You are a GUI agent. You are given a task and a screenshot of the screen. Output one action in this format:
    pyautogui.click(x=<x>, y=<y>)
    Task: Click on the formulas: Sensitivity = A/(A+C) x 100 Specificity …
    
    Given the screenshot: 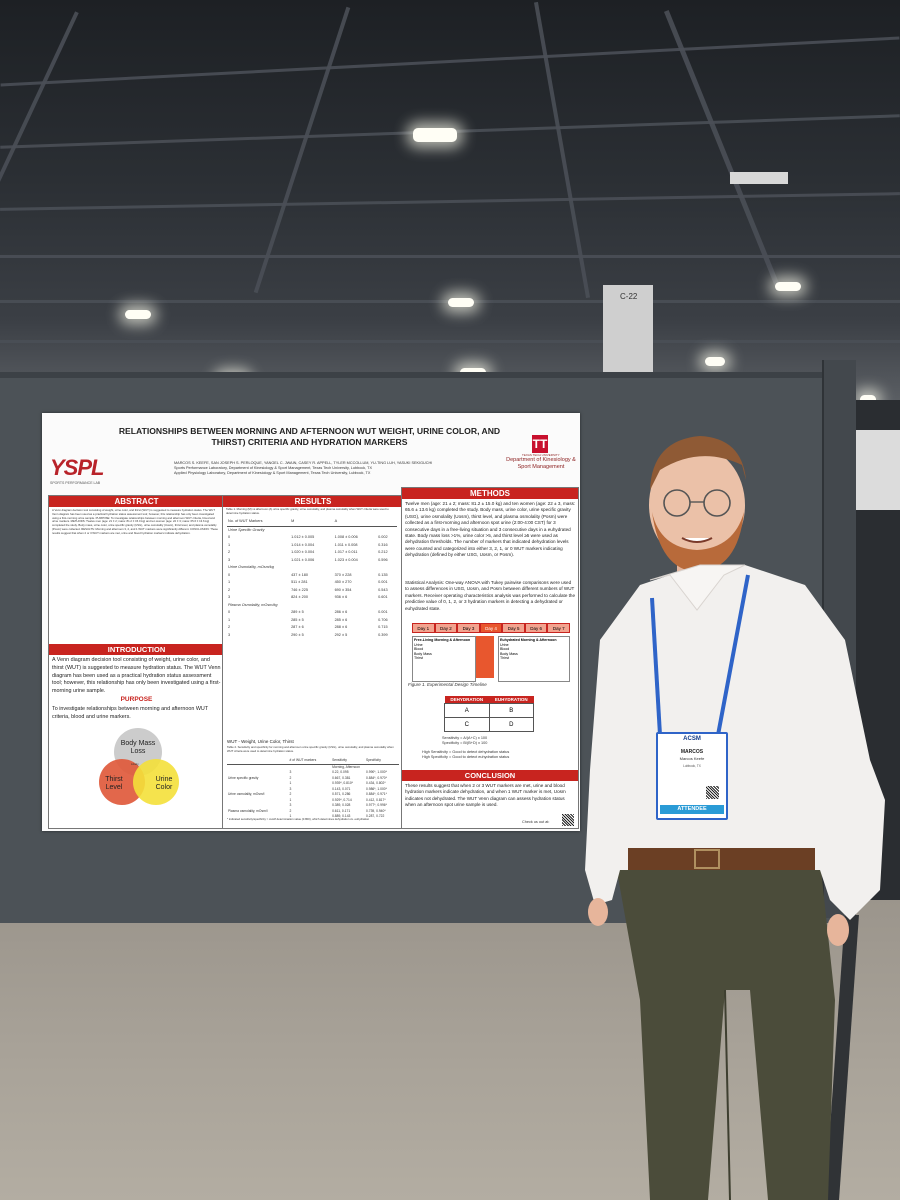 What is the action you would take?
    pyautogui.click(x=507, y=741)
    